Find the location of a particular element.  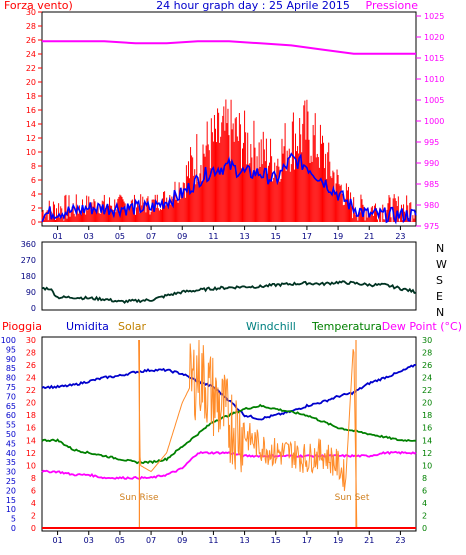

rain-tick-label: 28 is located at coordinates (31, 353).